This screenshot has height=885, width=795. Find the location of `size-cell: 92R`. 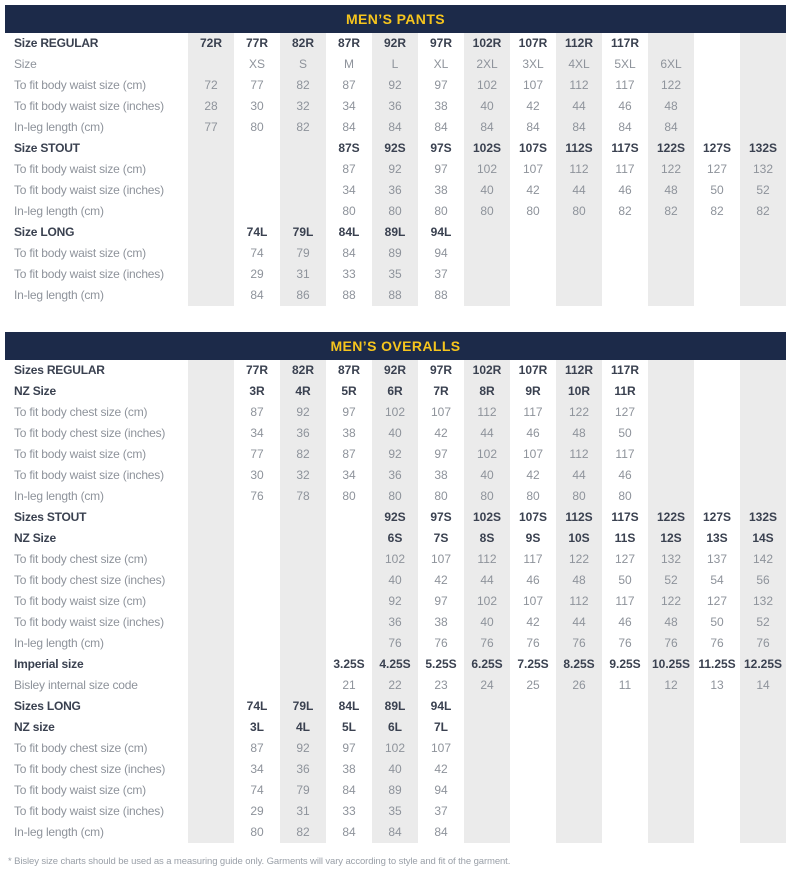

size-cell: 92R is located at coordinates (395, 43).